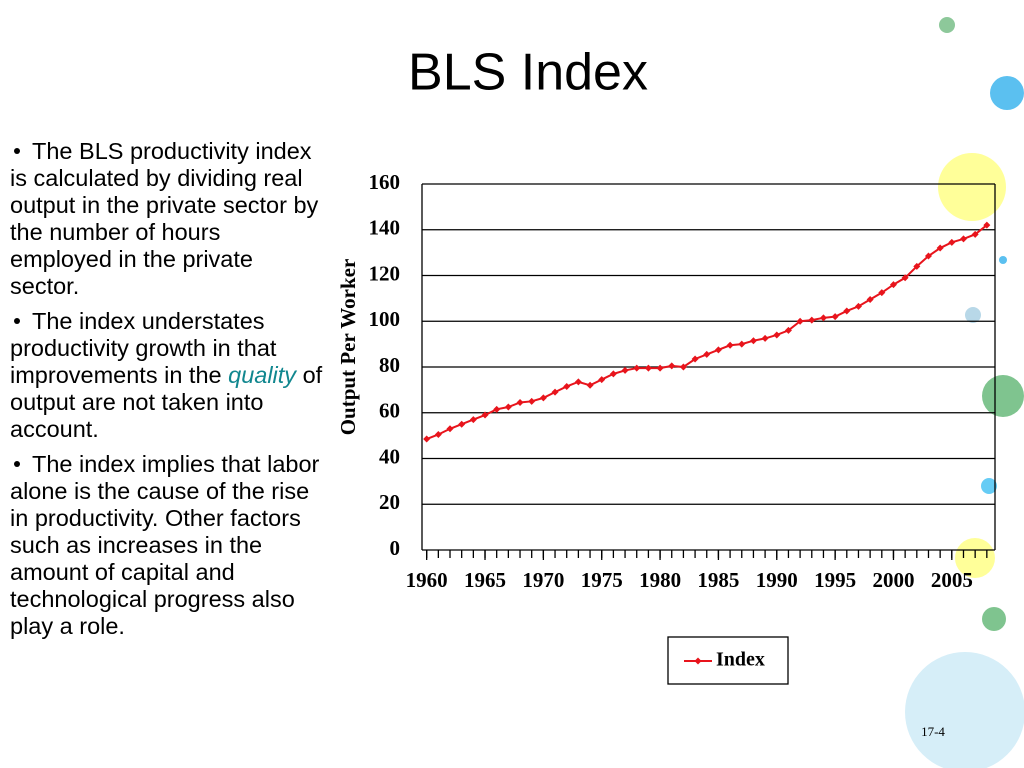 This screenshot has width=1024, height=768. Describe the element at coordinates (698, 661) in the screenshot. I see `legend-marker` at that location.